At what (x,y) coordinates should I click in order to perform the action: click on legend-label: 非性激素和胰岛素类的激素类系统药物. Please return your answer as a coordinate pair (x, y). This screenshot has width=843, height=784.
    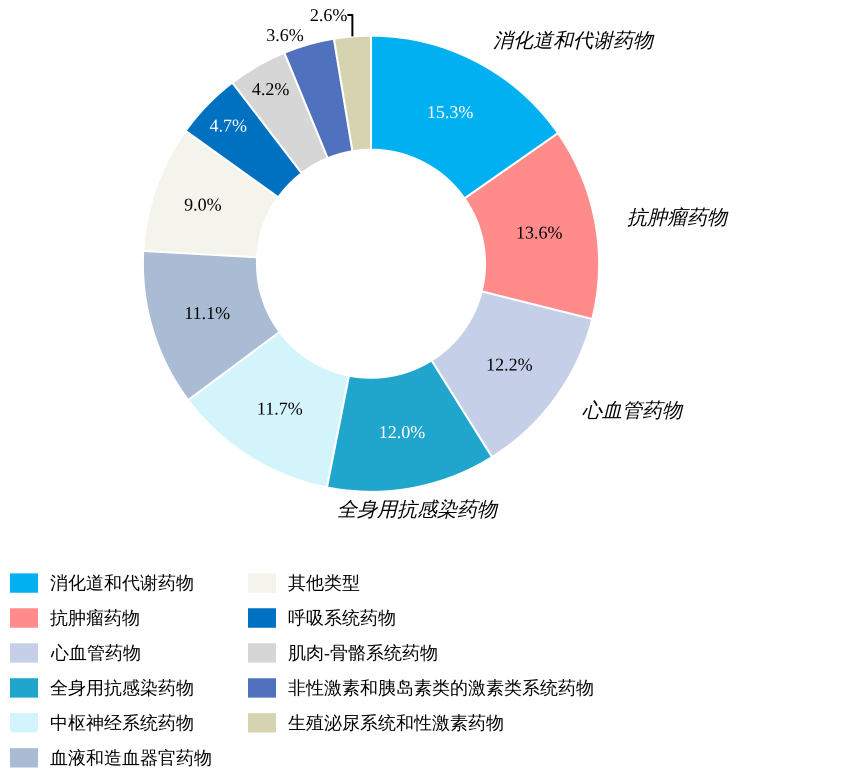
    Looking at the image, I should click on (441, 688).